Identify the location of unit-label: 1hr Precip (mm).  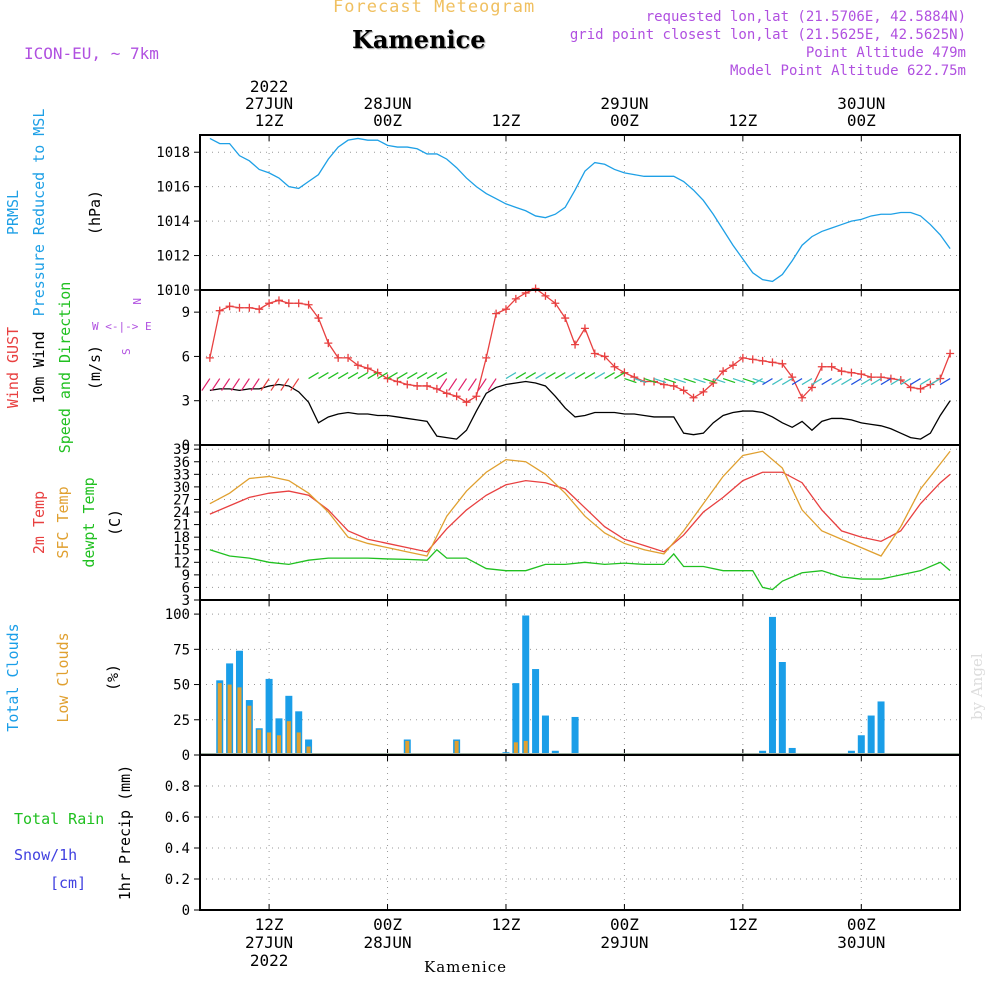
(125, 832).